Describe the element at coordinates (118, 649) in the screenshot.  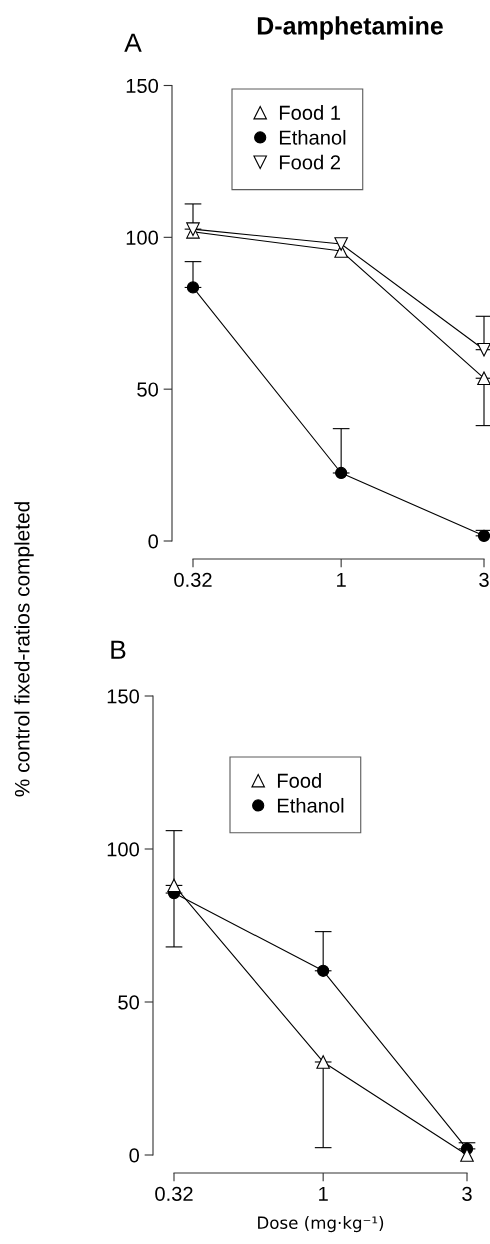
I see `text: B` at that location.